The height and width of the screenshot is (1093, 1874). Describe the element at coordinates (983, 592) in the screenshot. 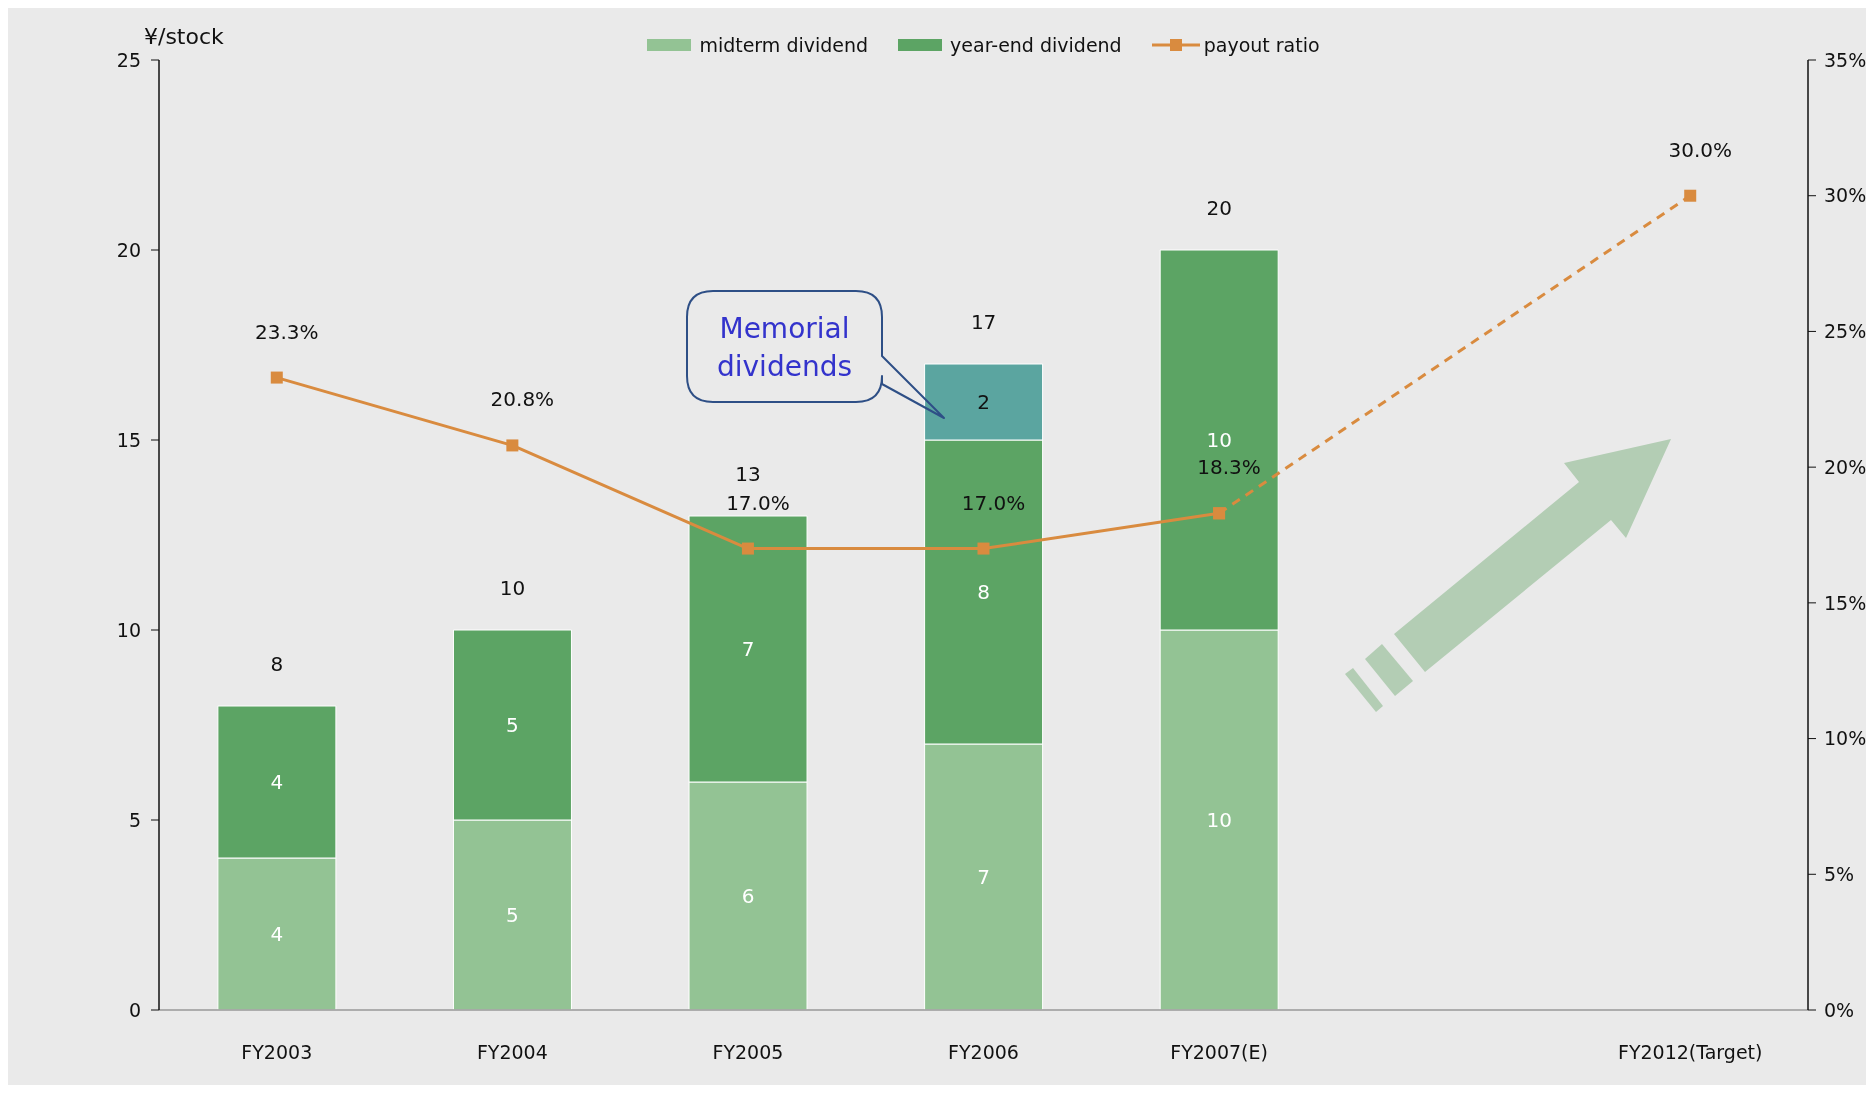

I see `data-label: 8` at that location.